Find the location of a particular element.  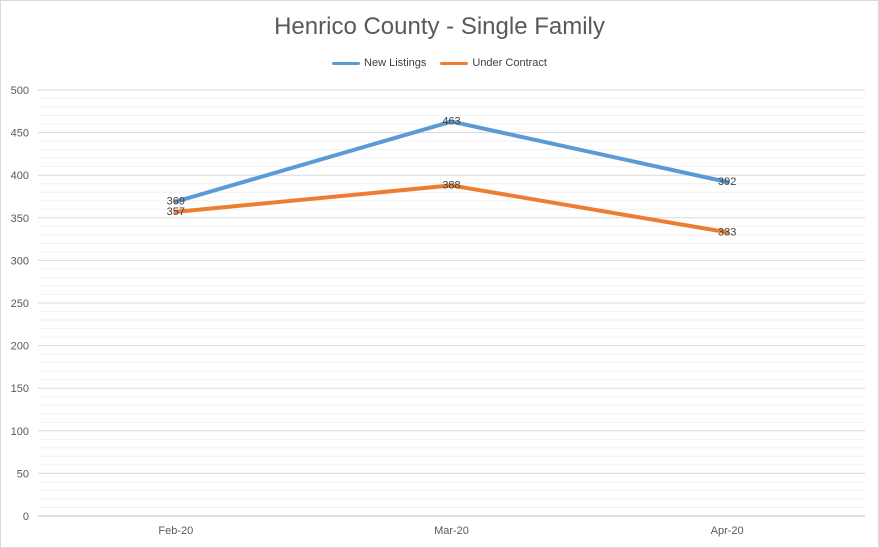

y-tick-label: 400 is located at coordinates (20, 176).